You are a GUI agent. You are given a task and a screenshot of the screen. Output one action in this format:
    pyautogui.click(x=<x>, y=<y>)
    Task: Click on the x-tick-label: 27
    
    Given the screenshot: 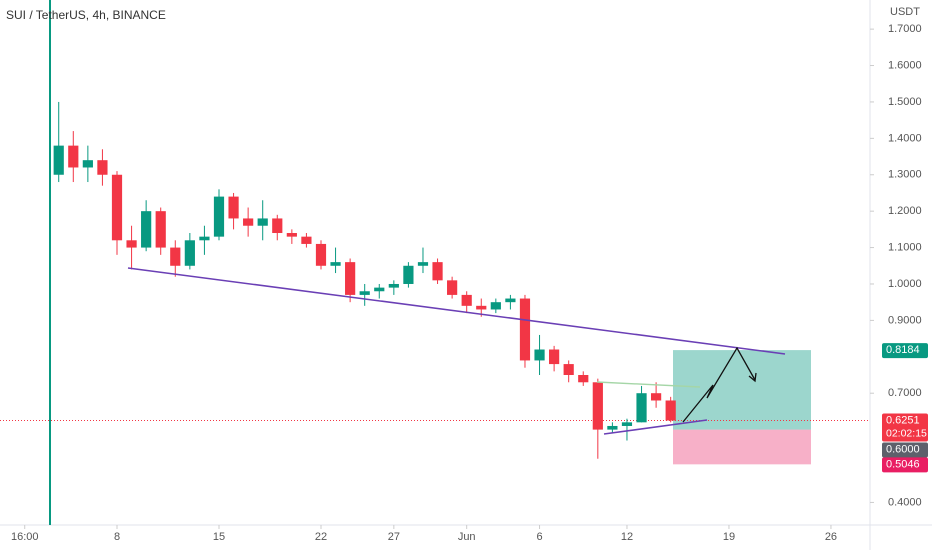 What is the action you would take?
    pyautogui.click(x=394, y=537)
    